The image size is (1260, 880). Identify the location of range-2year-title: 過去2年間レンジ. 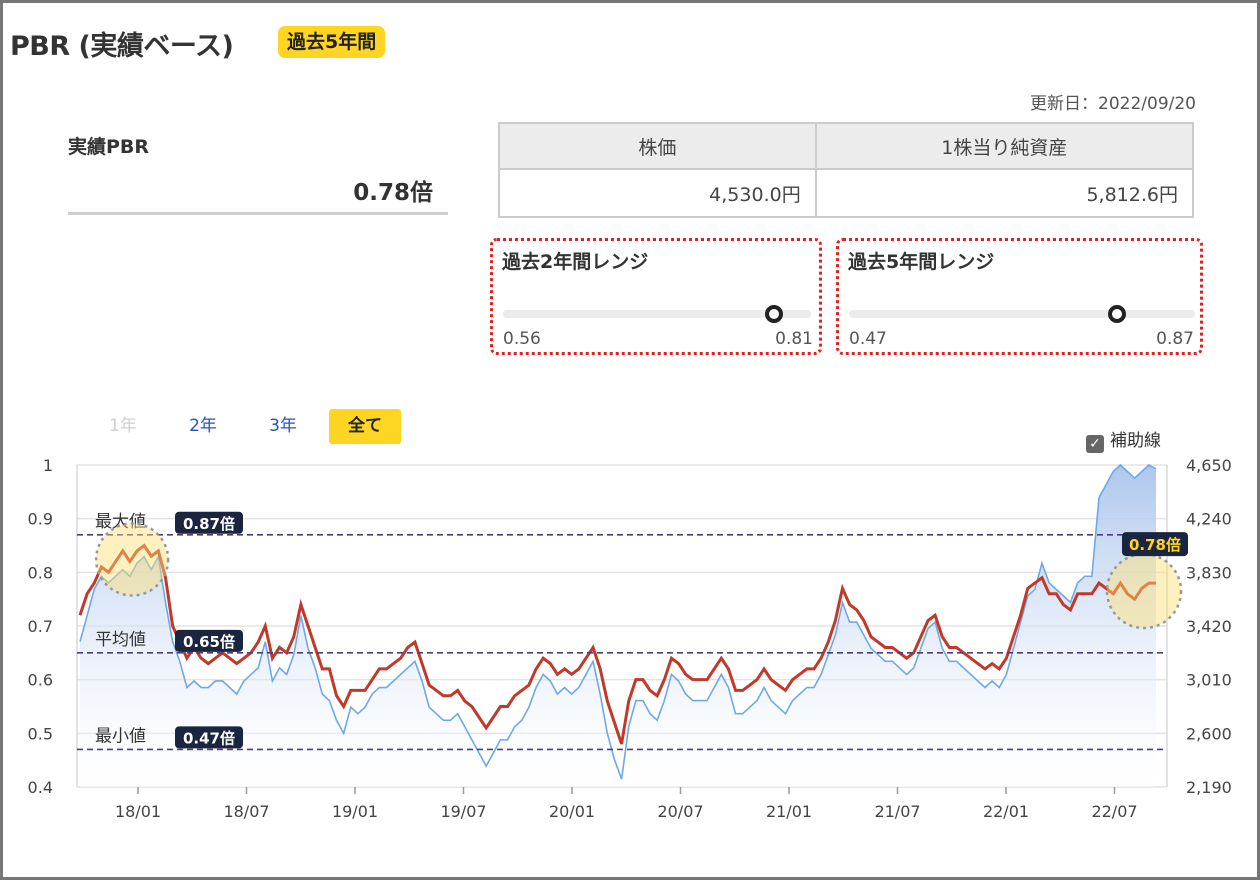
(575, 262).